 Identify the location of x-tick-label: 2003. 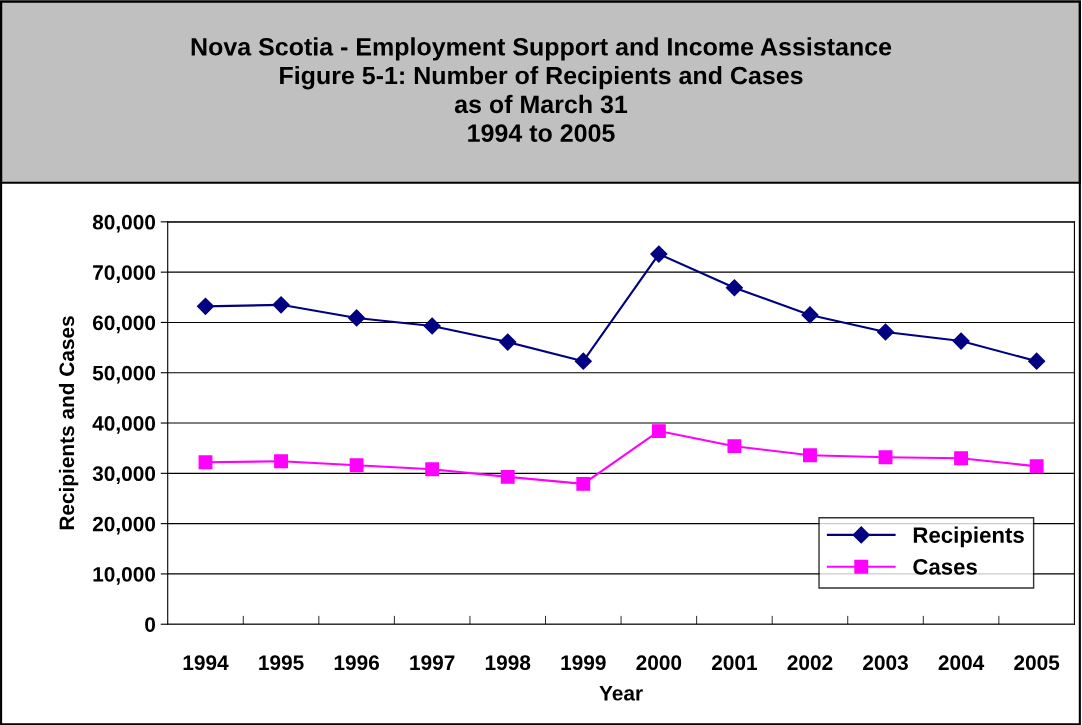
(885, 663).